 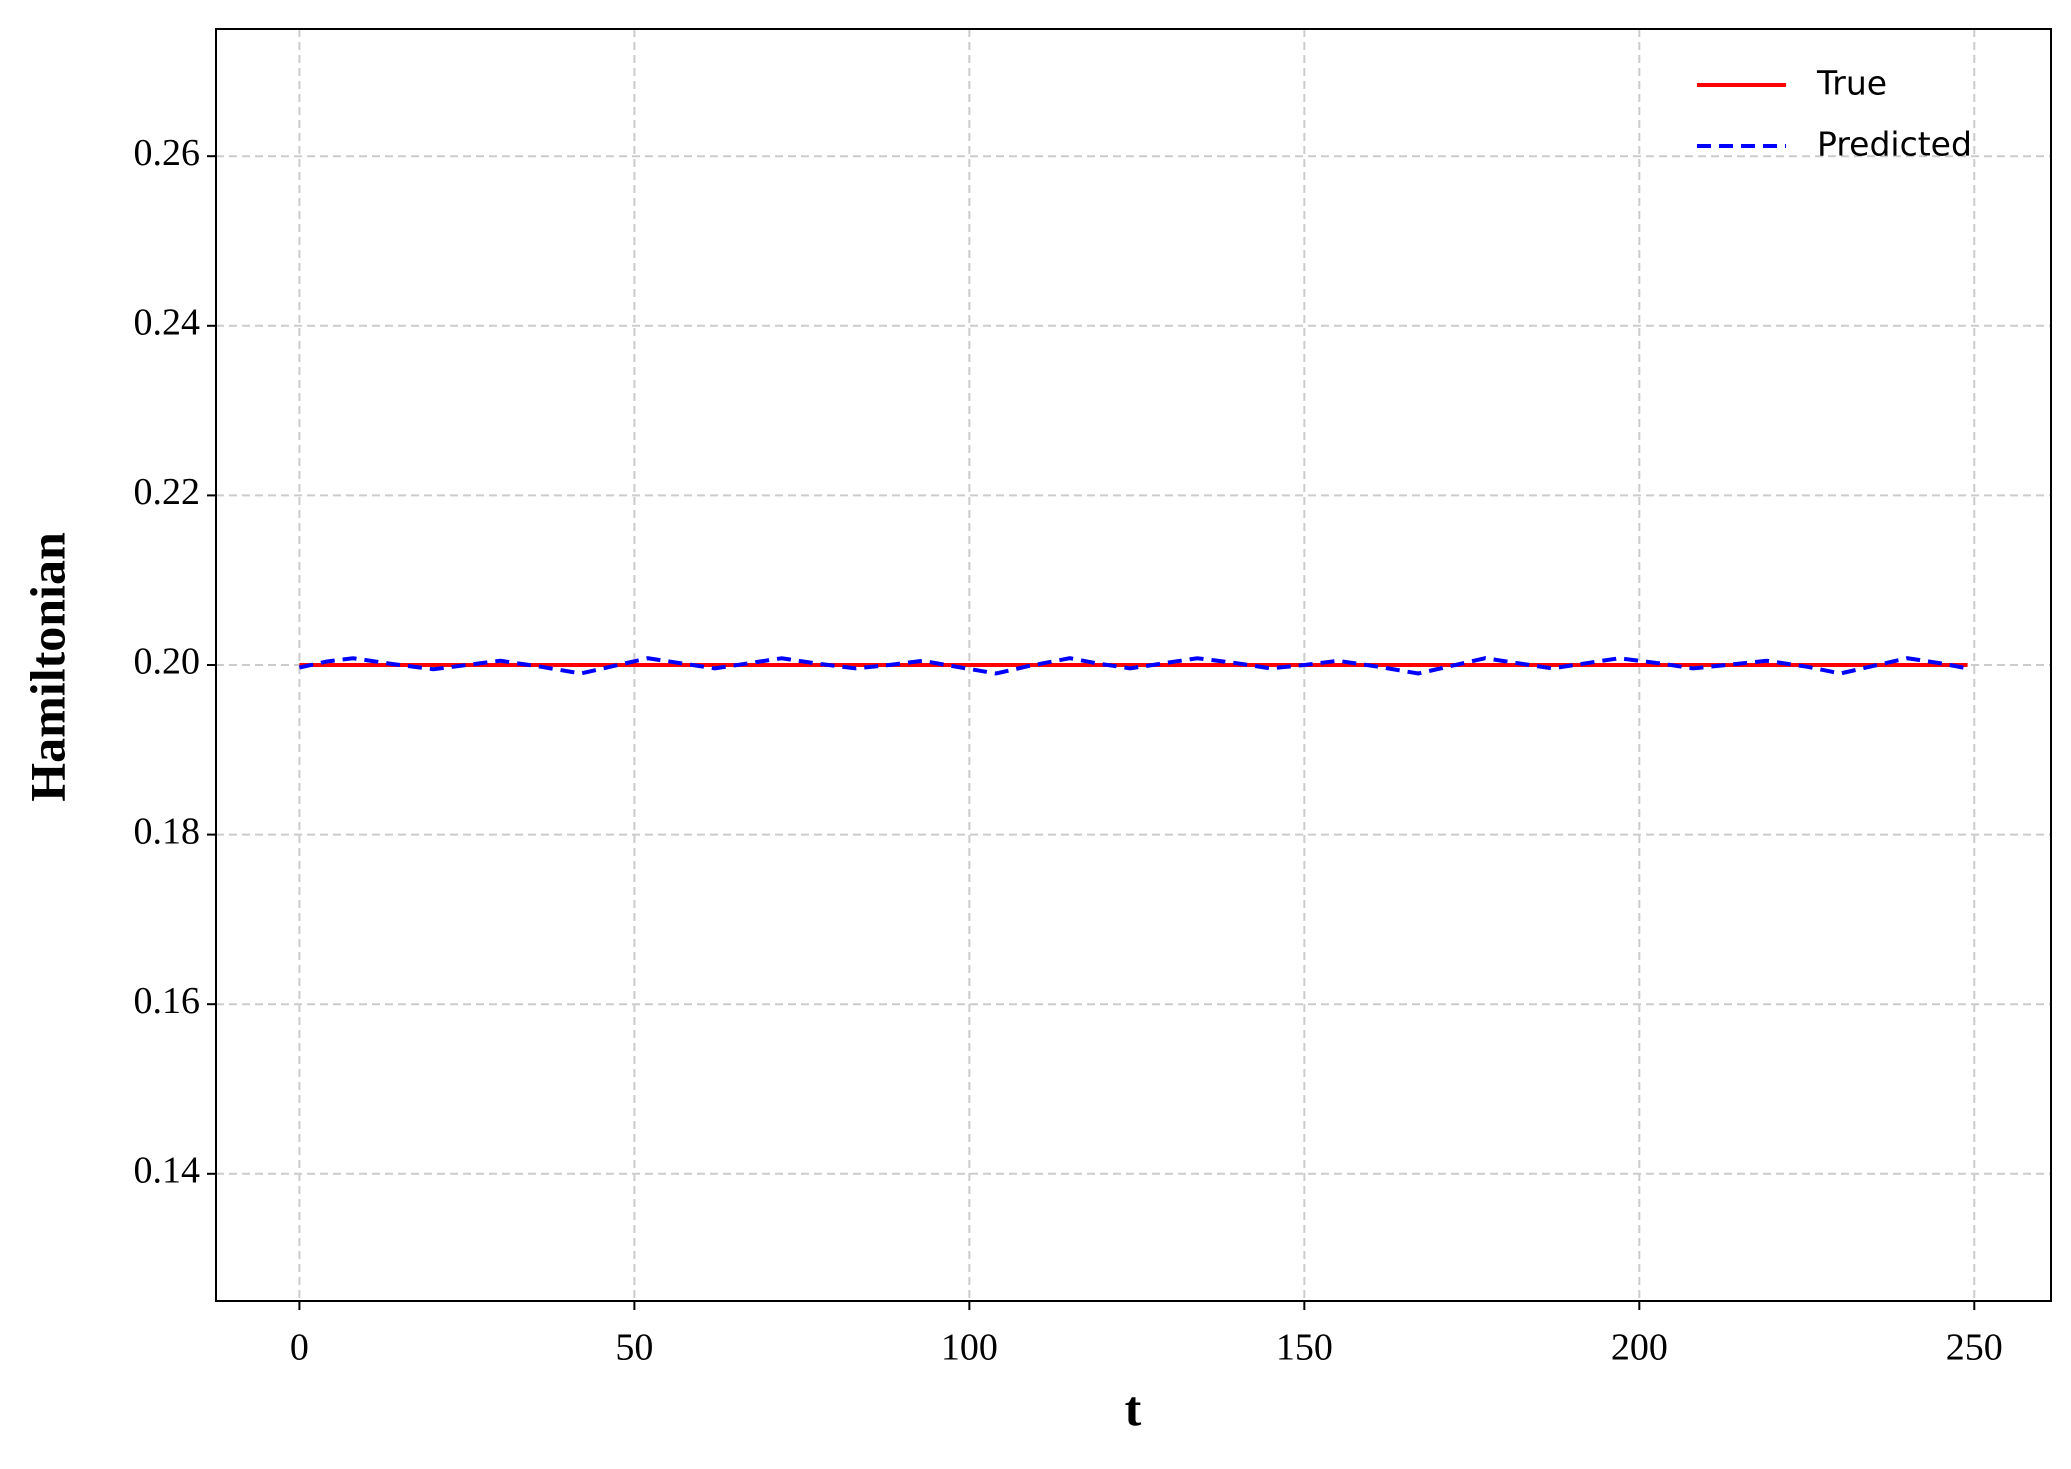 I want to click on series-line, so click(x=1133, y=666).